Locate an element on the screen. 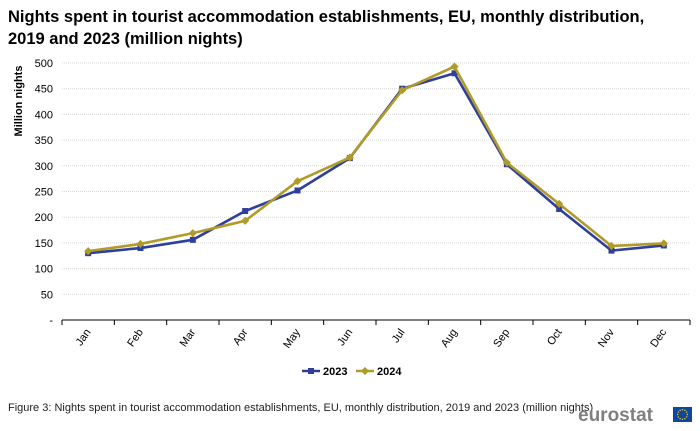 This screenshot has height=431, width=700. x-tick-label: Feb is located at coordinates (135, 338).